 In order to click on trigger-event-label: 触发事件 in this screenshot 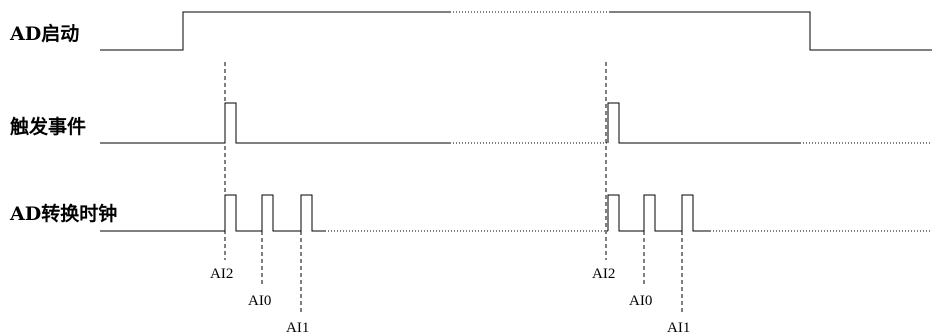, I will do `click(48, 126)`.